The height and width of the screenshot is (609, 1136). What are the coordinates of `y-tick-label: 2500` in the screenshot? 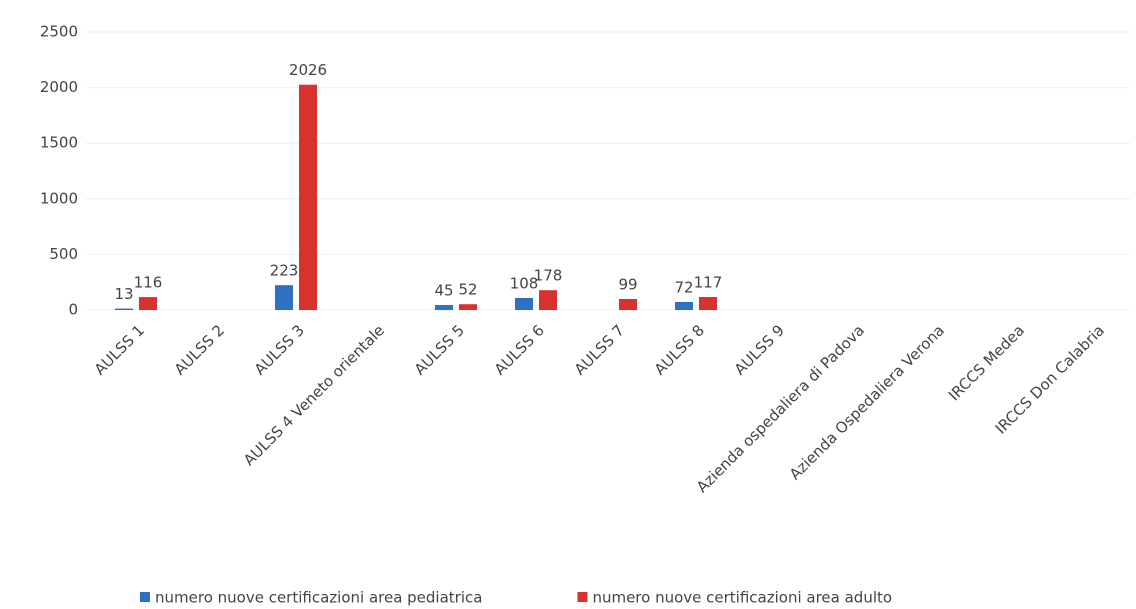 It's located at (59, 32).